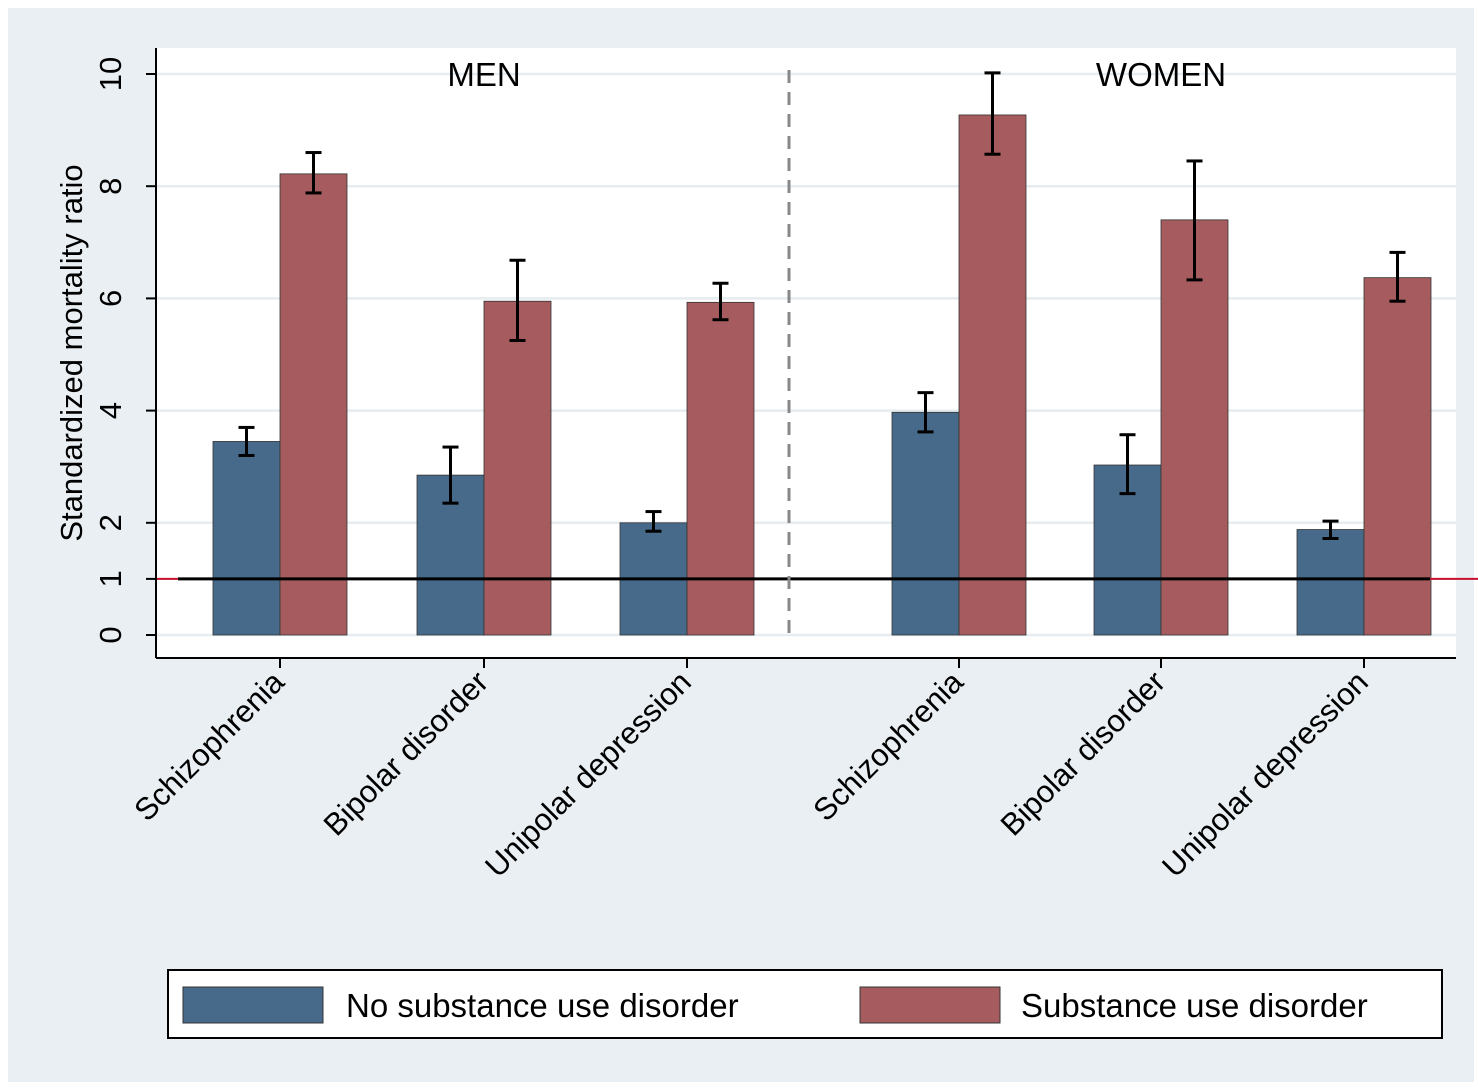 This screenshot has height=1089, width=1478. What do you see at coordinates (110, 298) in the screenshot?
I see `y-tick-label: 6` at bounding box center [110, 298].